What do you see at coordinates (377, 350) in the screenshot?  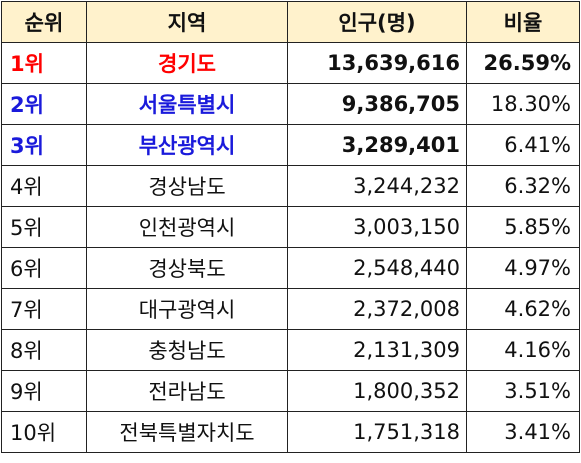 I see `population-cell: 2,131,309` at bounding box center [377, 350].